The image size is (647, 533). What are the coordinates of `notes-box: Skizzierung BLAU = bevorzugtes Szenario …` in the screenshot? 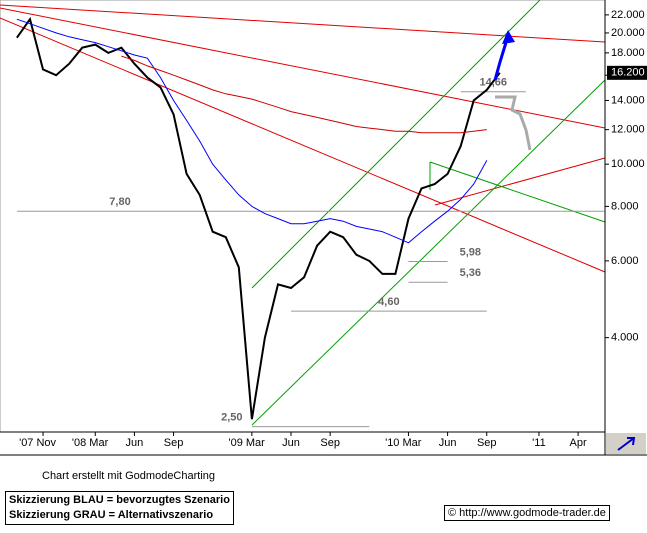 It's located at (119, 508).